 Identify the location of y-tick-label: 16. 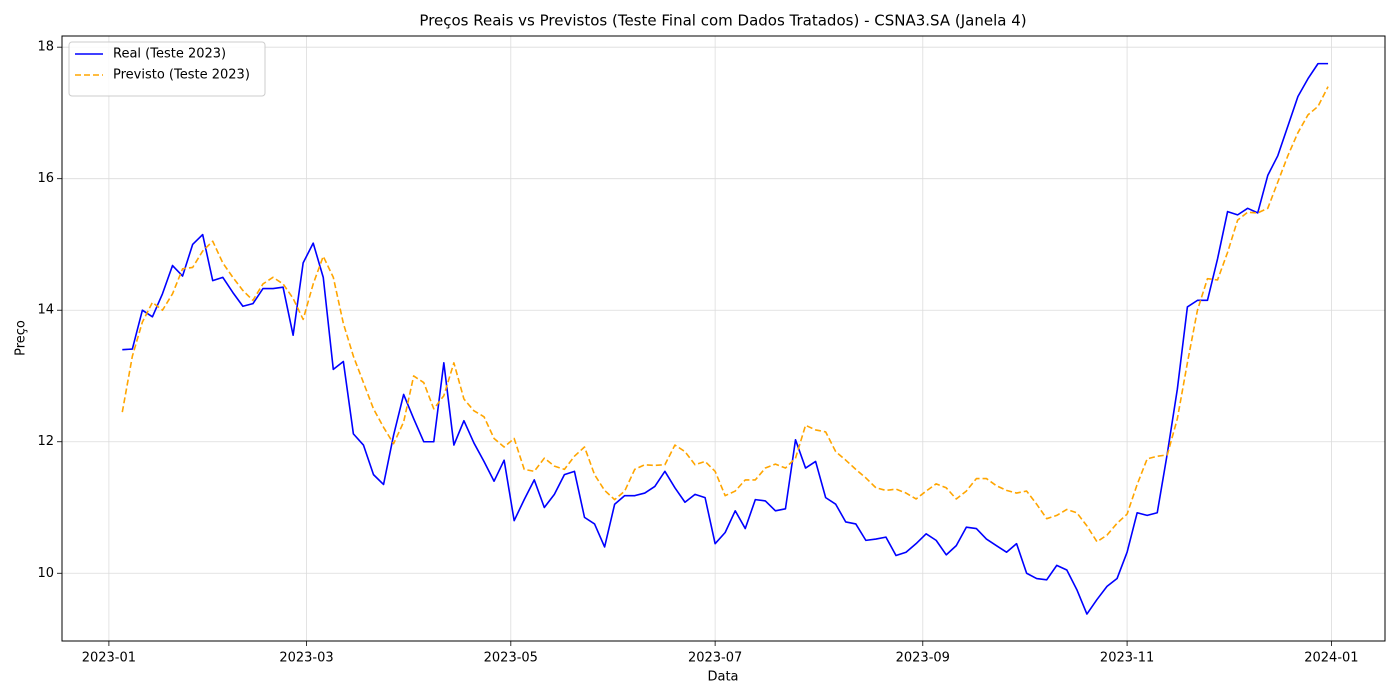
(45, 178).